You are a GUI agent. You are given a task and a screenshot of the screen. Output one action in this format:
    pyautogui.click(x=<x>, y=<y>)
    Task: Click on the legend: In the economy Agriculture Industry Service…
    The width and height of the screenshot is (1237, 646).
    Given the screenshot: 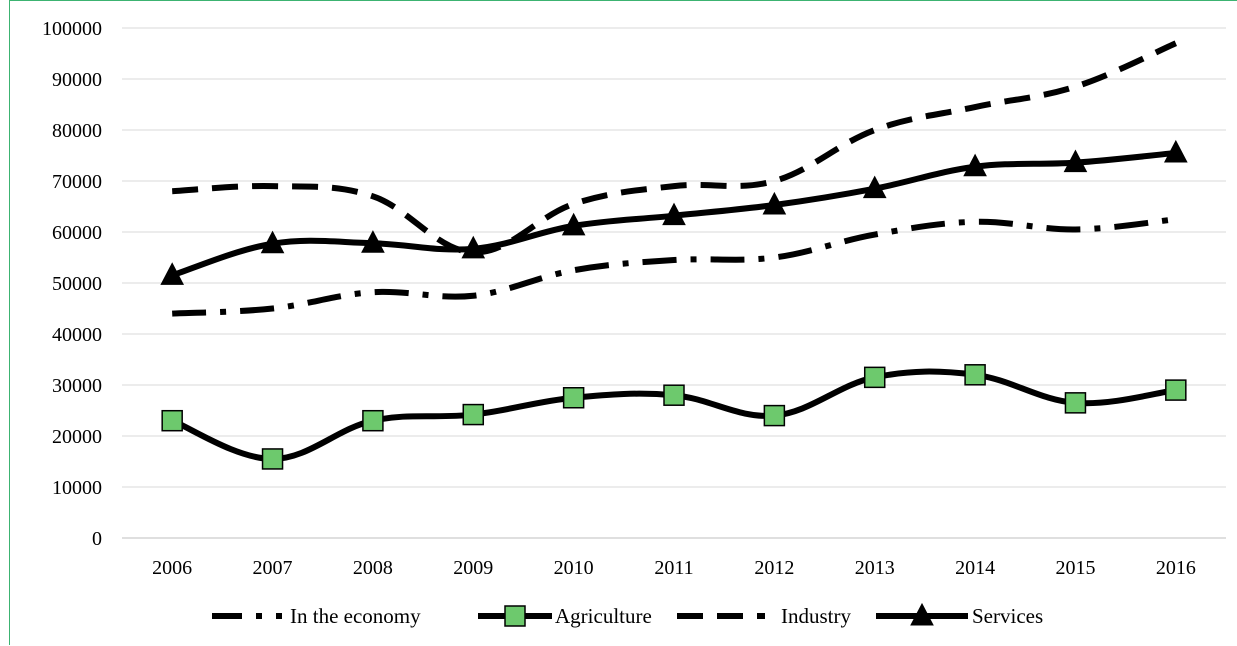 What is the action you would take?
    pyautogui.click(x=627, y=615)
    